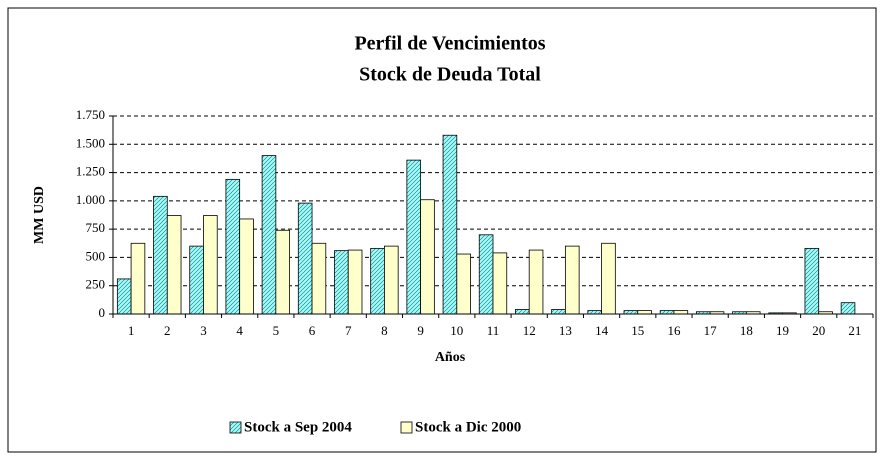 Image resolution: width=884 pixels, height=459 pixels. Describe the element at coordinates (449, 44) in the screenshot. I see `chart-title: Perfil de Vencimientos` at that location.